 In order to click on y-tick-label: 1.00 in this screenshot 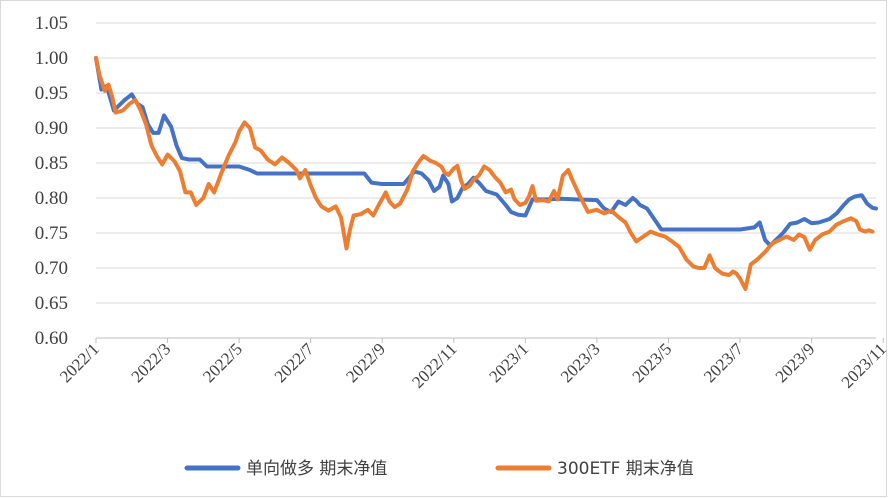, I will do `click(51, 58)`.